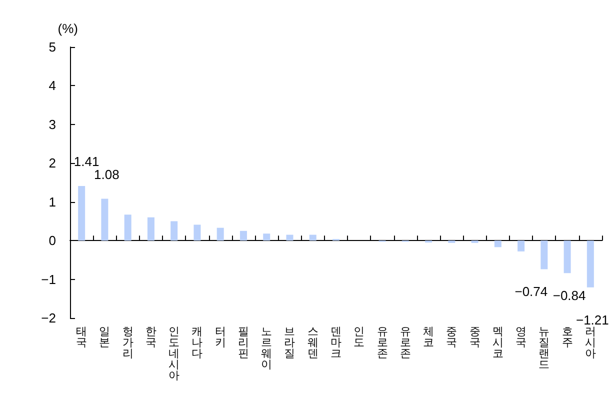 The image size is (610, 400). What do you see at coordinates (52, 240) in the screenshot?
I see `y-tick-label: 0` at bounding box center [52, 240].